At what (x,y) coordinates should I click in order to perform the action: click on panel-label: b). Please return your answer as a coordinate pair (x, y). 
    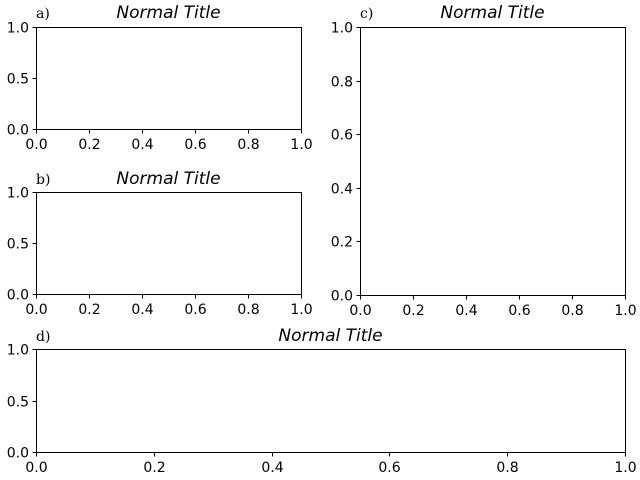
    Looking at the image, I should click on (43, 180).